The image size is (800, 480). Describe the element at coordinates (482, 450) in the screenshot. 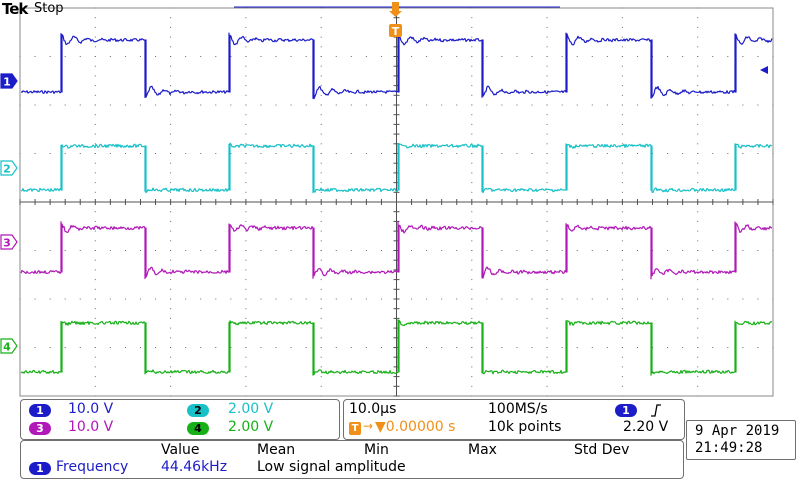

I see `col-header-max: Max` at that location.